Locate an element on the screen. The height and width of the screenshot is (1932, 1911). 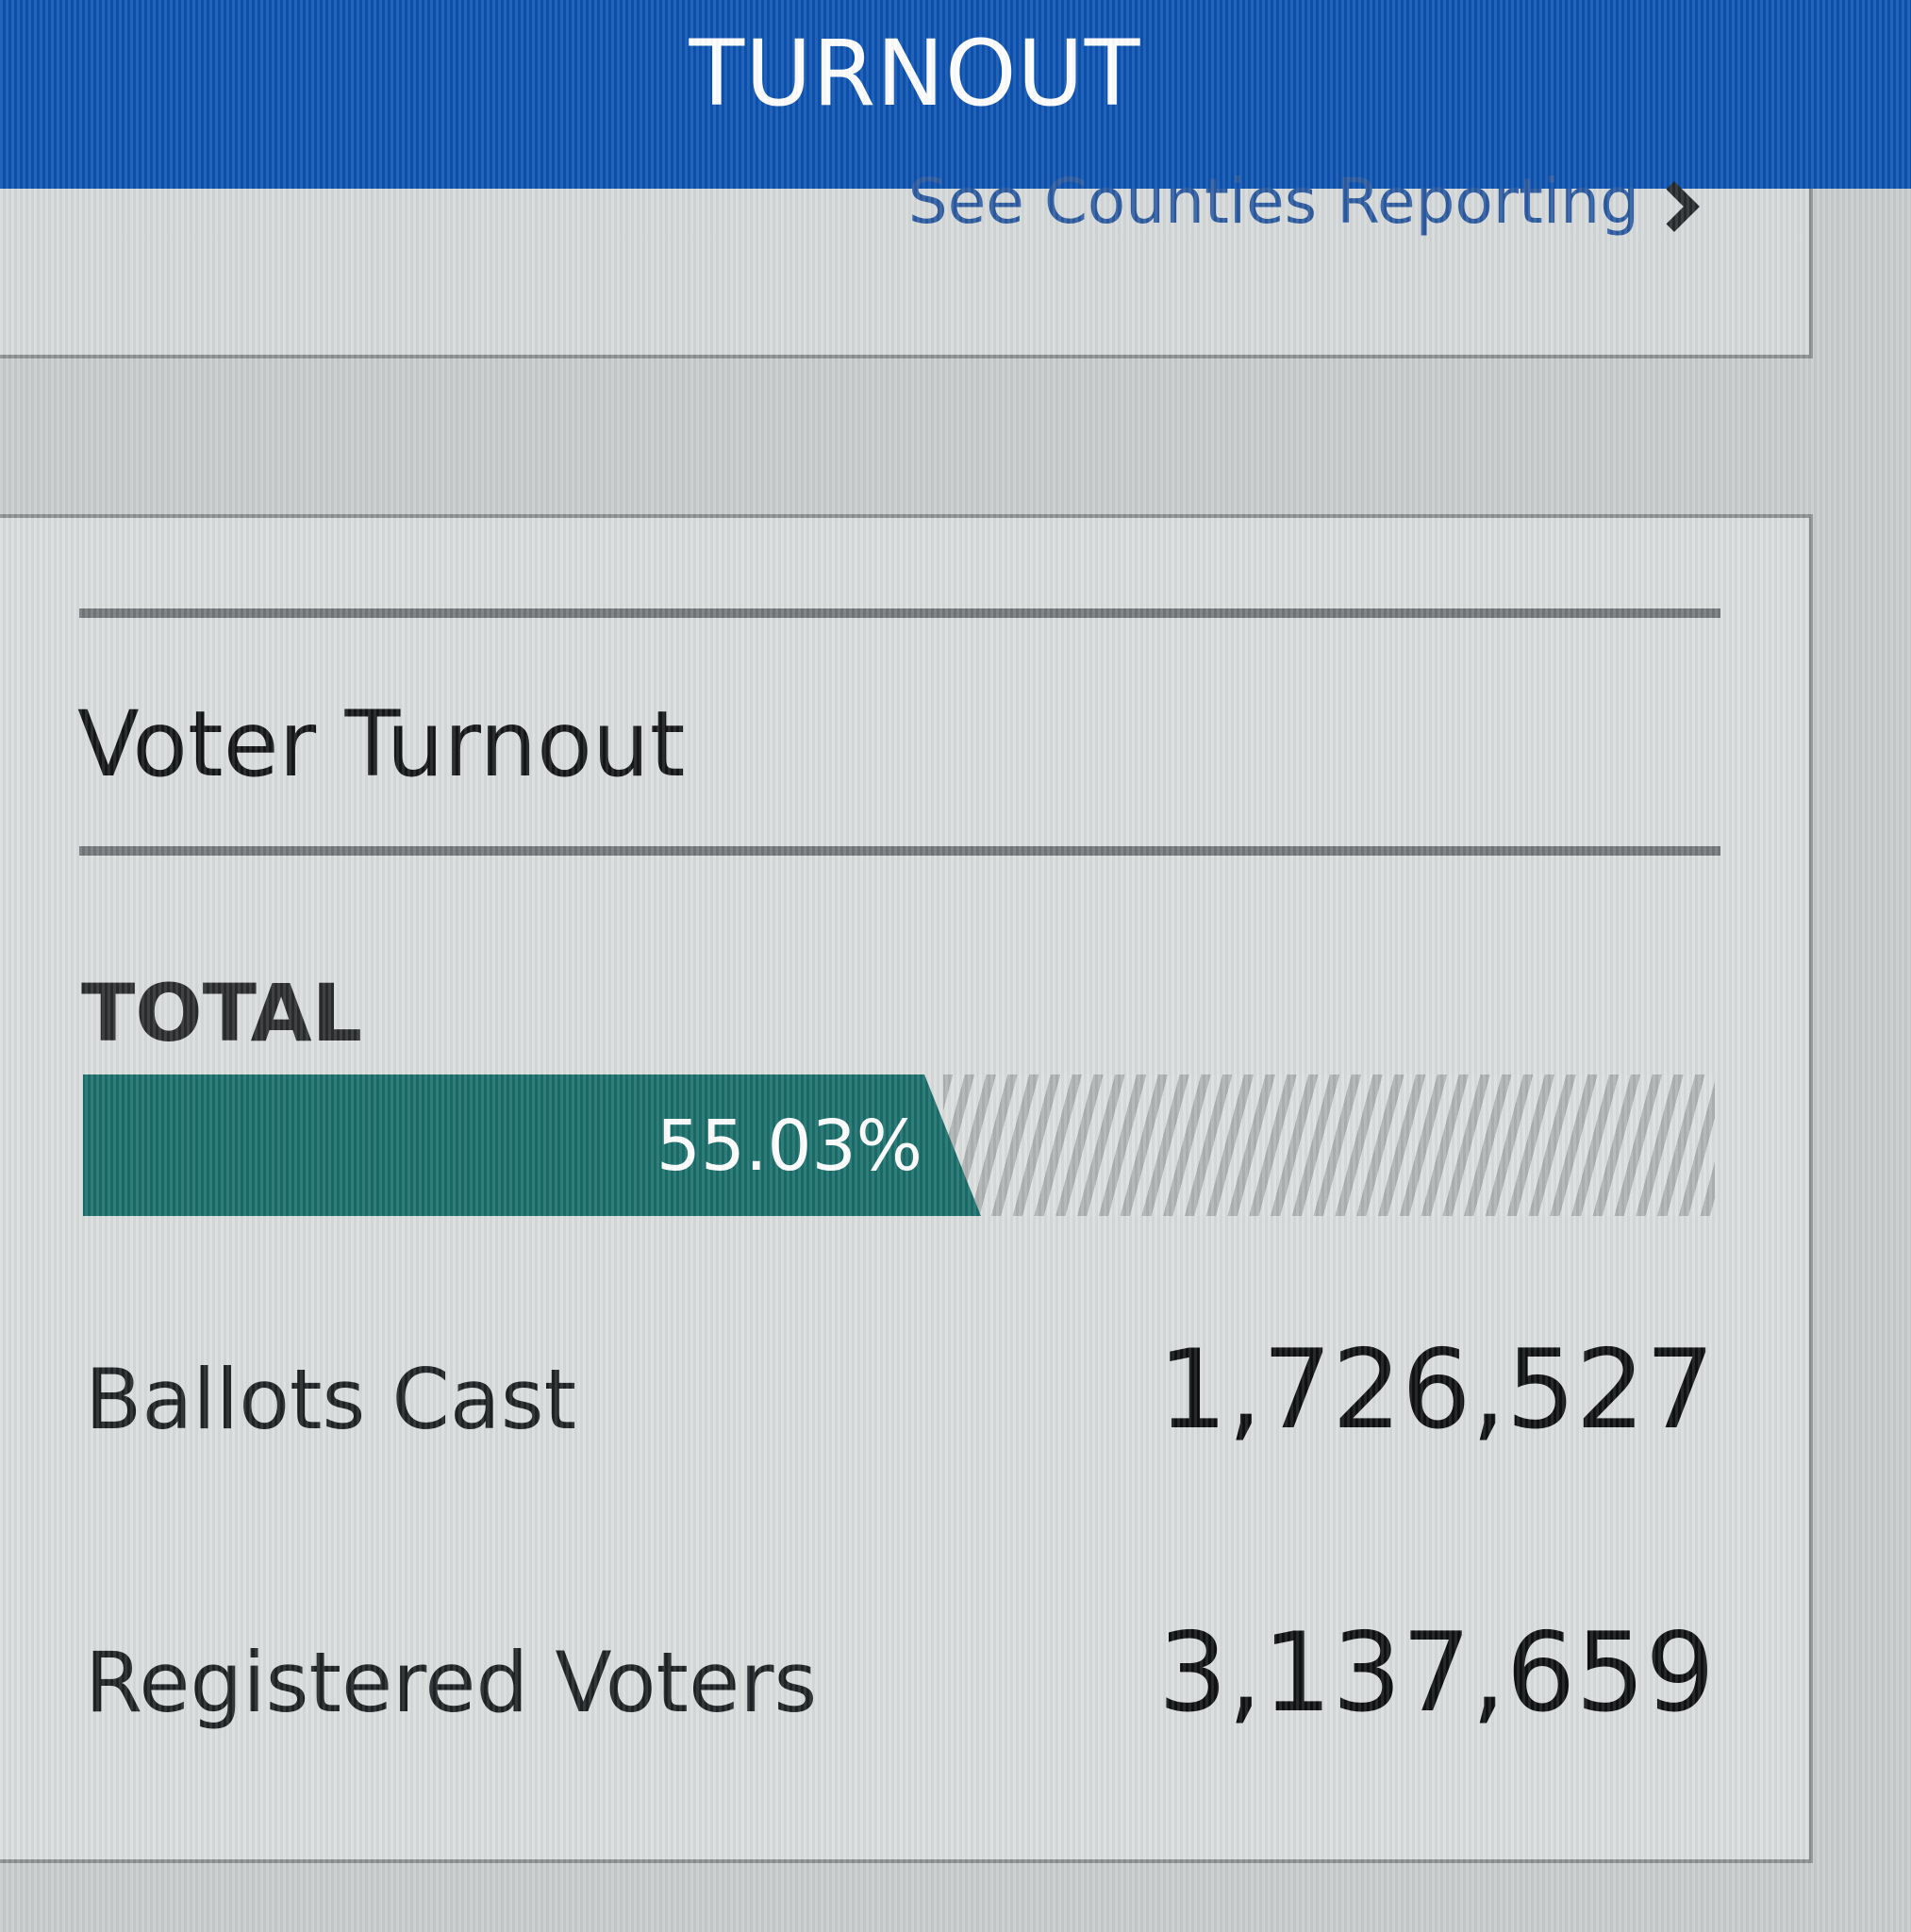
ballots-cast-value: 1,726,527 is located at coordinates (1436, 1390).